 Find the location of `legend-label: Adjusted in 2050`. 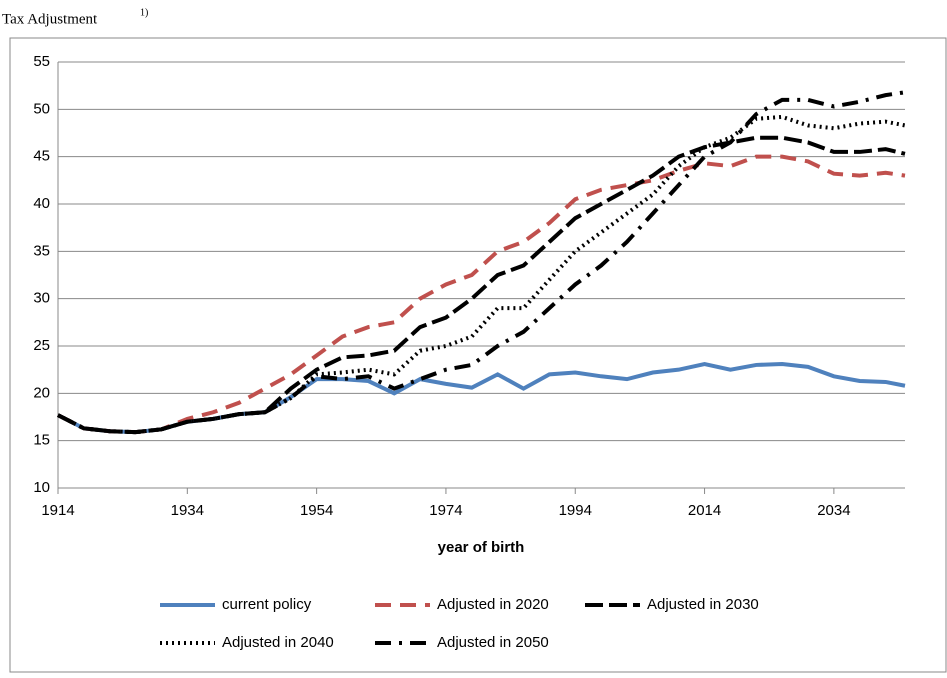

legend-label: Adjusted in 2050 is located at coordinates (493, 642).